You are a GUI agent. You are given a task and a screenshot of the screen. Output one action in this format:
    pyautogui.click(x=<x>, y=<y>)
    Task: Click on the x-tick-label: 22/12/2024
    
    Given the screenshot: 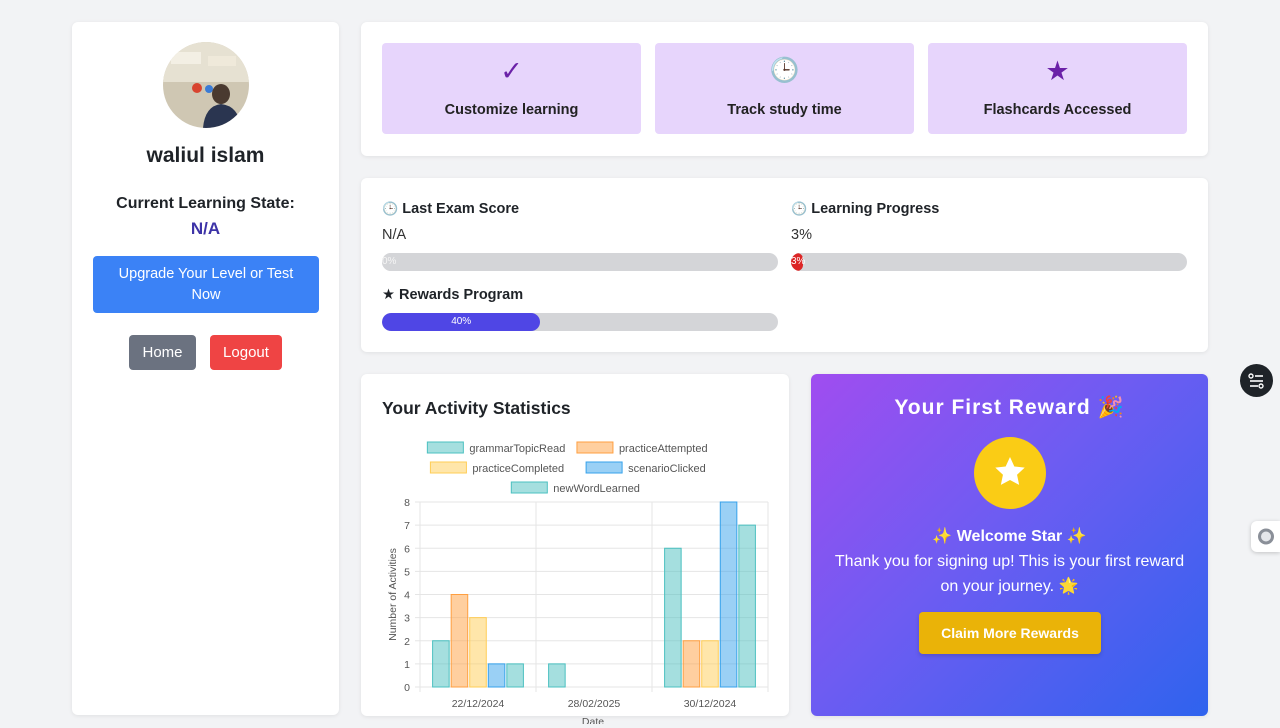 What is the action you would take?
    pyautogui.click(x=478, y=704)
    